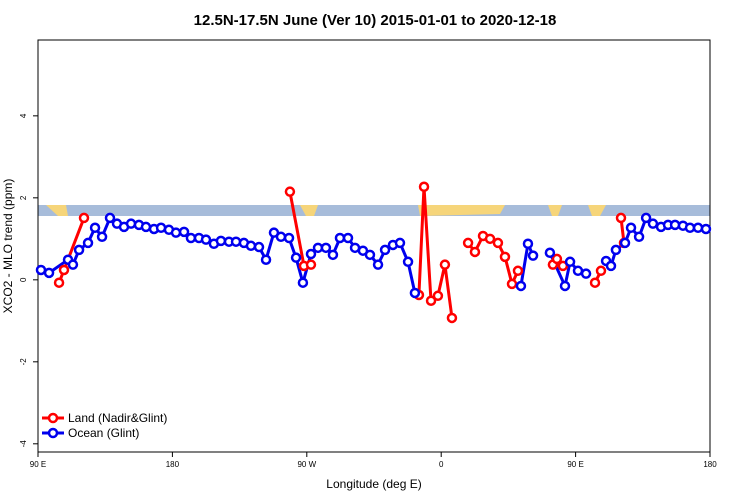  I want to click on legend: Land (Nadir&Glint)Ocean (Glint), so click(104, 425).